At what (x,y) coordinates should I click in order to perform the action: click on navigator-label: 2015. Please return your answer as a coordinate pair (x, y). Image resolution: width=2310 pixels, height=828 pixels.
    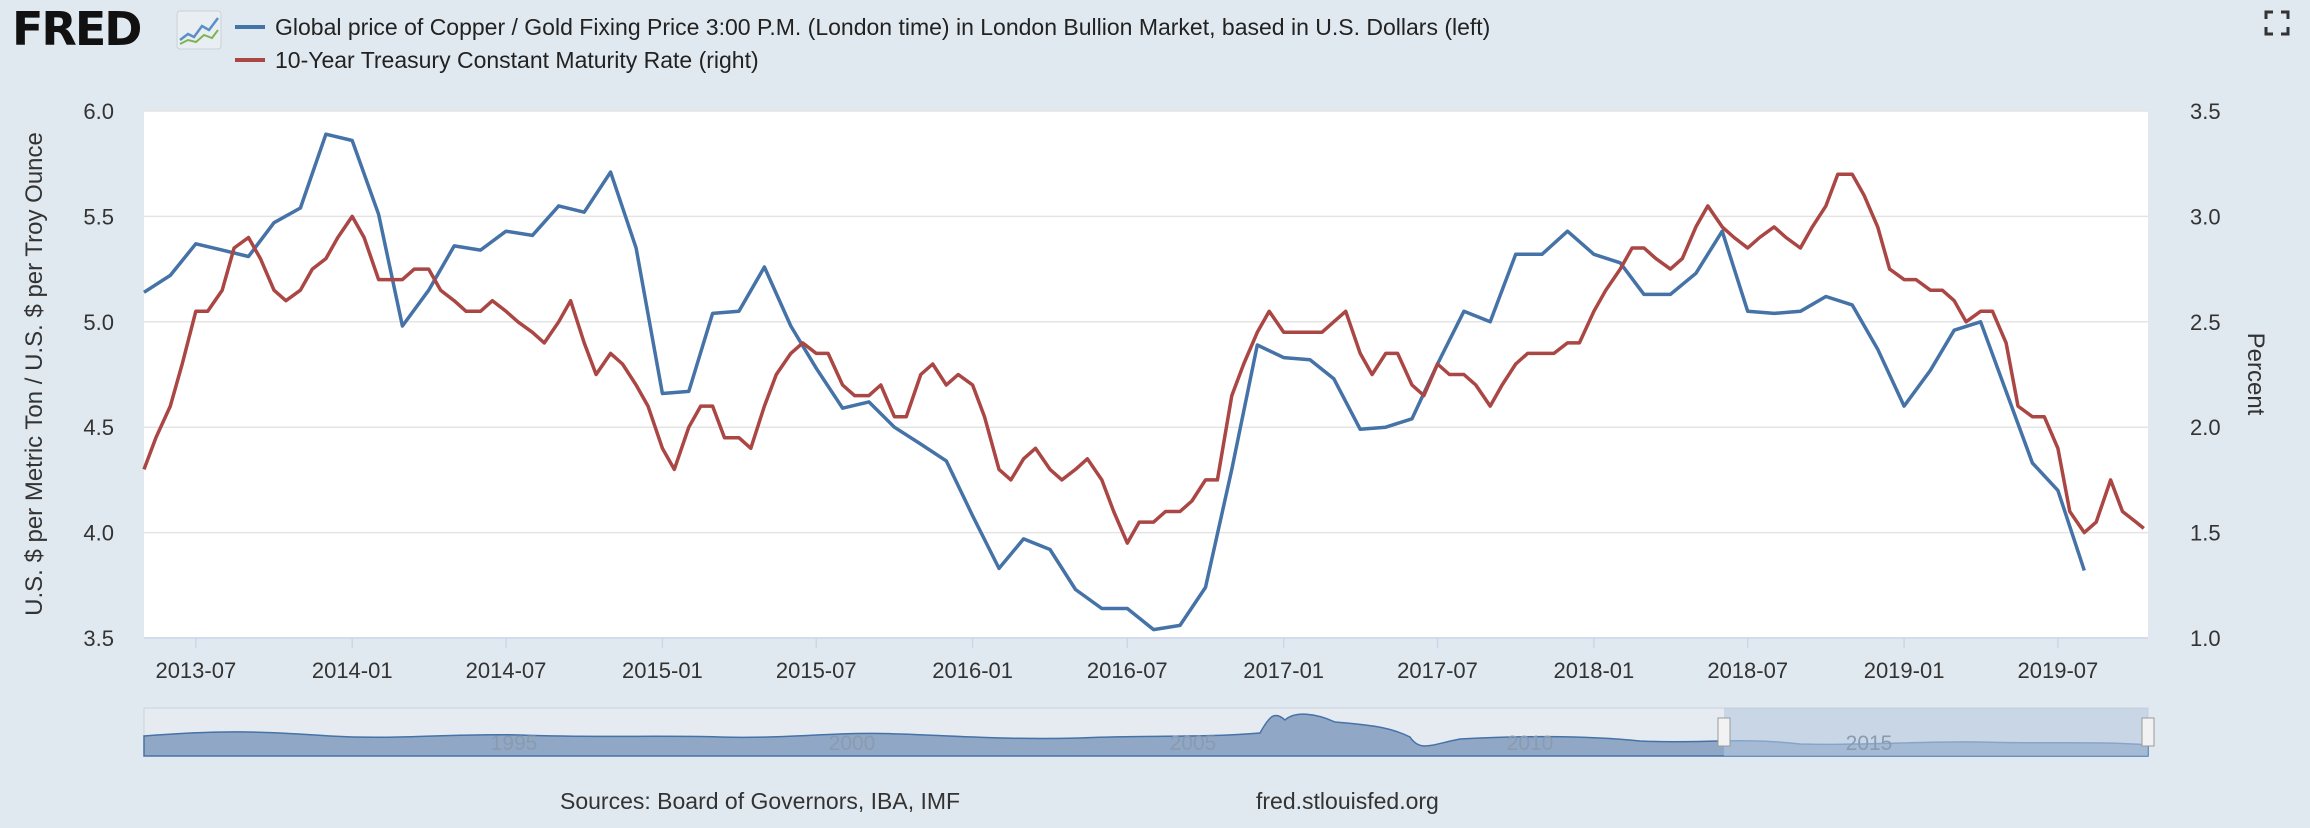
    Looking at the image, I should click on (1869, 743).